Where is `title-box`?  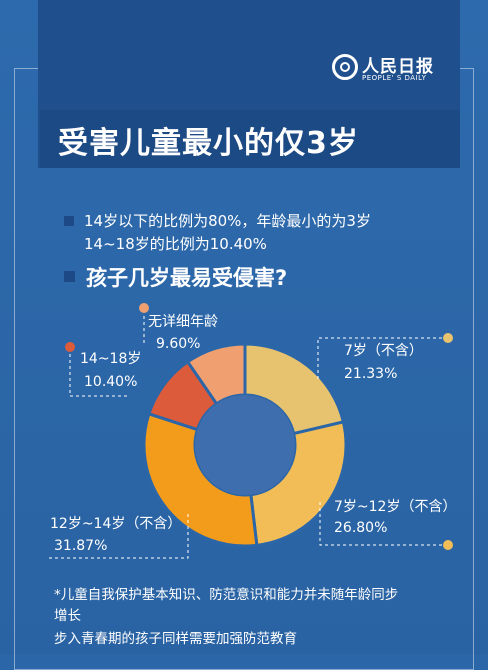 title-box is located at coordinates (250, 139).